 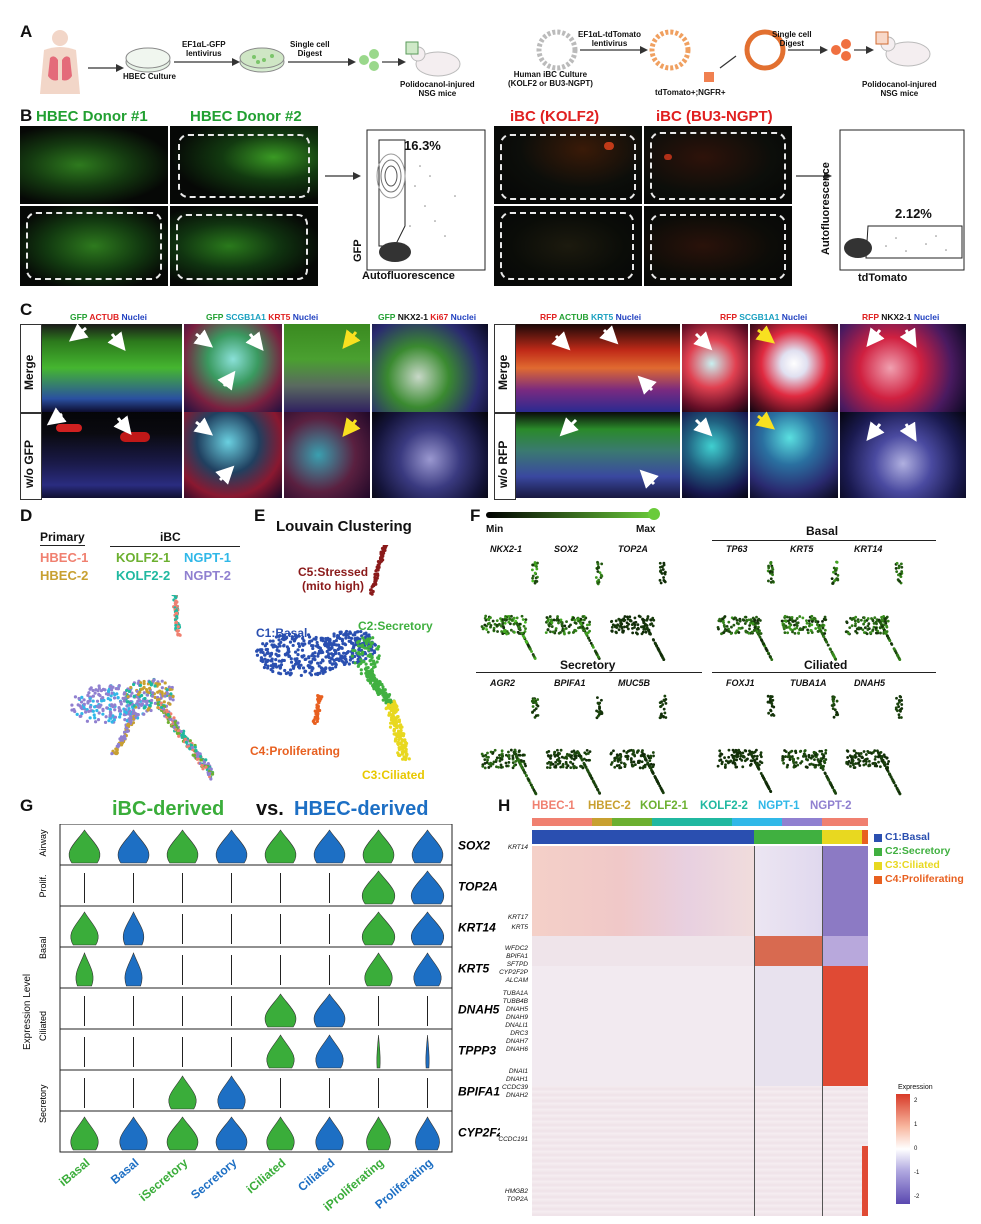 What do you see at coordinates (514, 1087) in the screenshot?
I see `h-gene-label: CCDC39` at bounding box center [514, 1087].